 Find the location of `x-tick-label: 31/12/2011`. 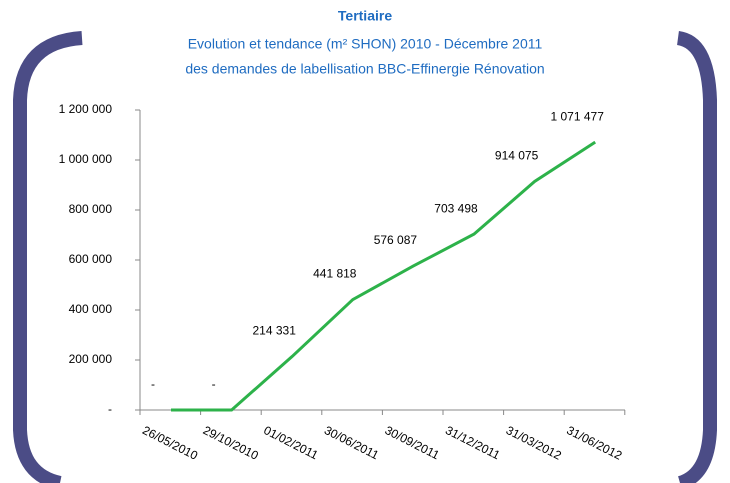

x-tick-label: 31/12/2011 is located at coordinates (472, 442).